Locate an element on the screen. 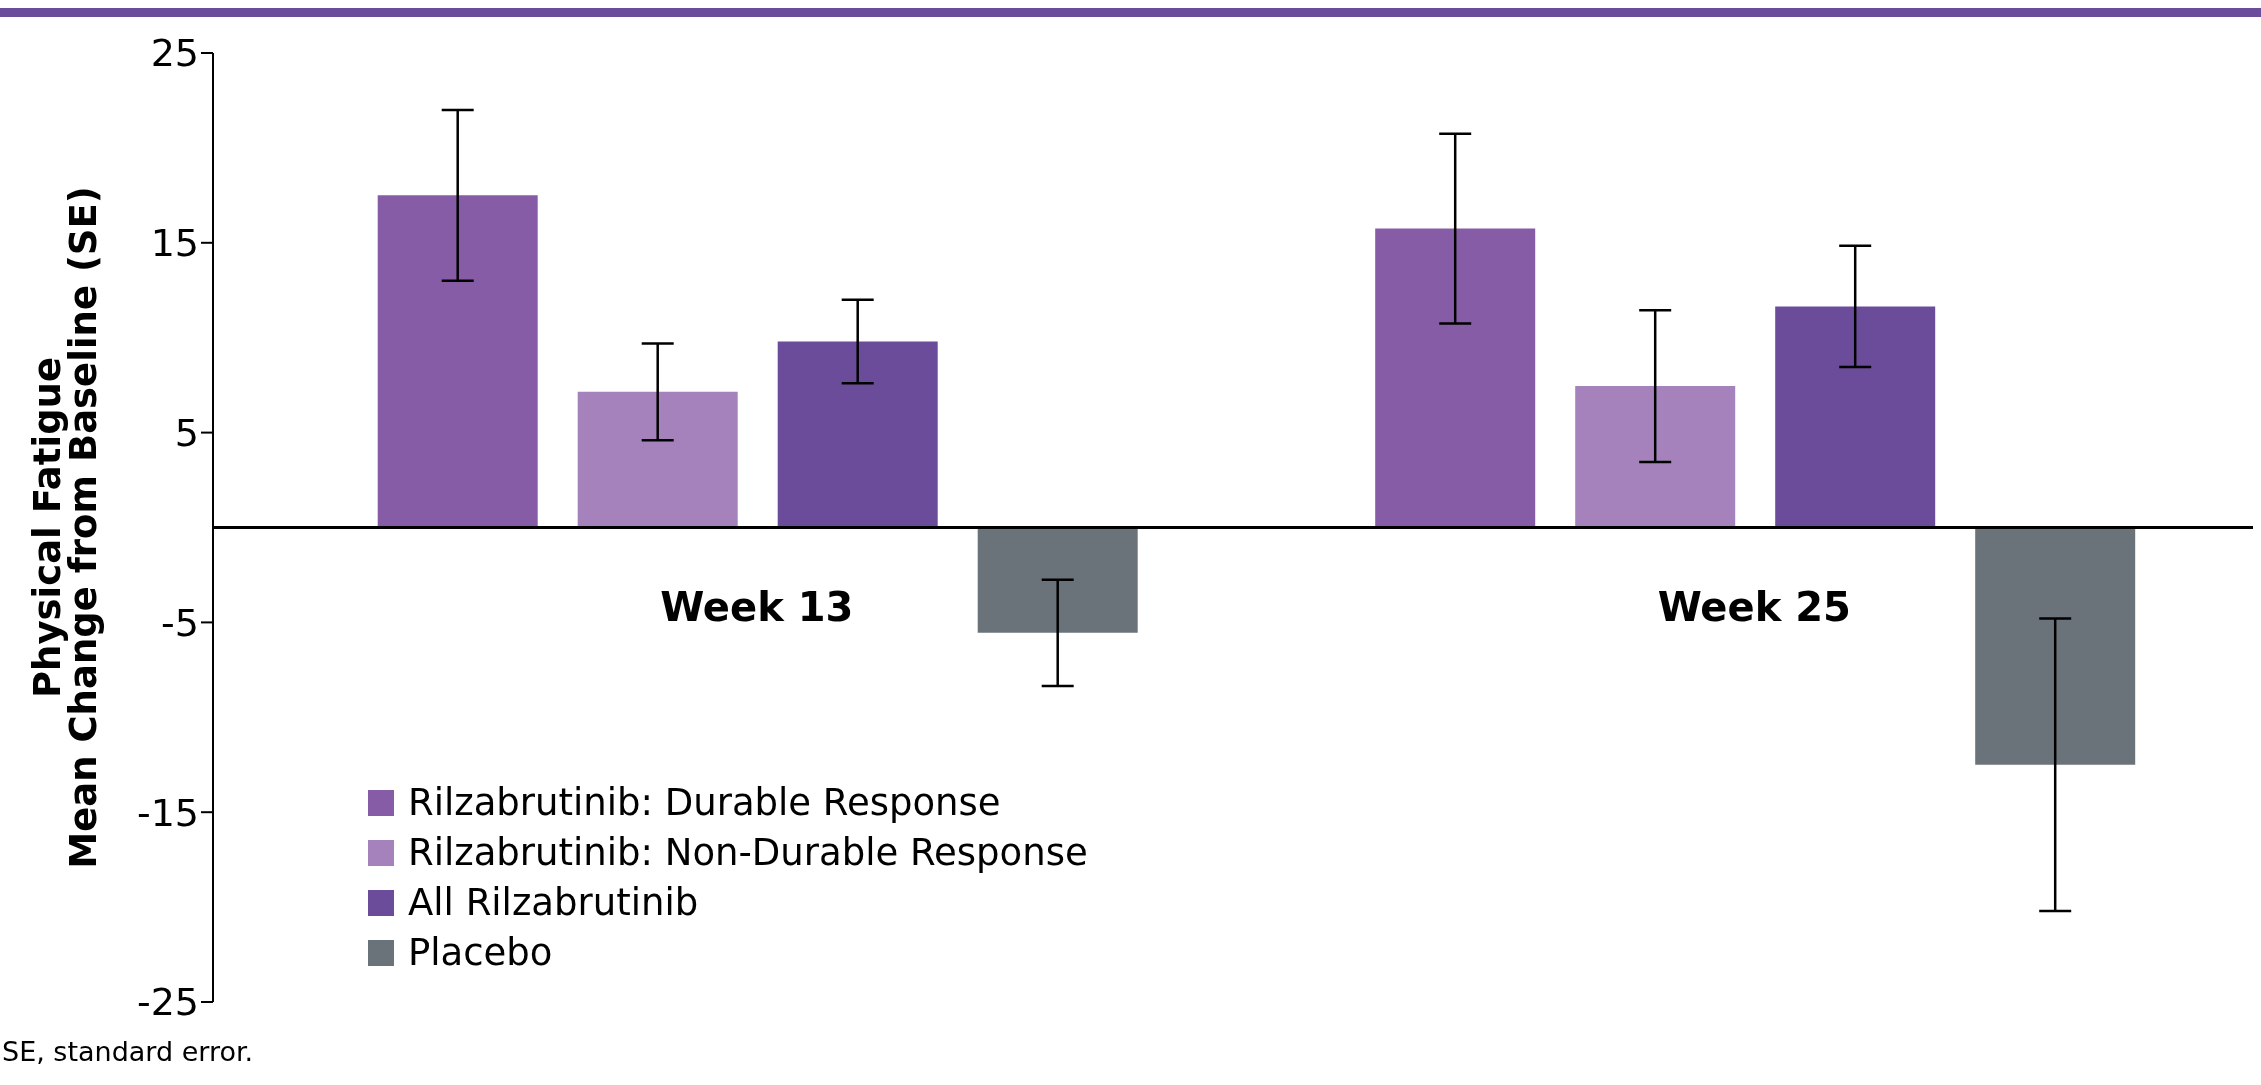 Image resolution: width=2261 pixels, height=1085 pixels. x-tick-label: Week 25 is located at coordinates (1754, 606).